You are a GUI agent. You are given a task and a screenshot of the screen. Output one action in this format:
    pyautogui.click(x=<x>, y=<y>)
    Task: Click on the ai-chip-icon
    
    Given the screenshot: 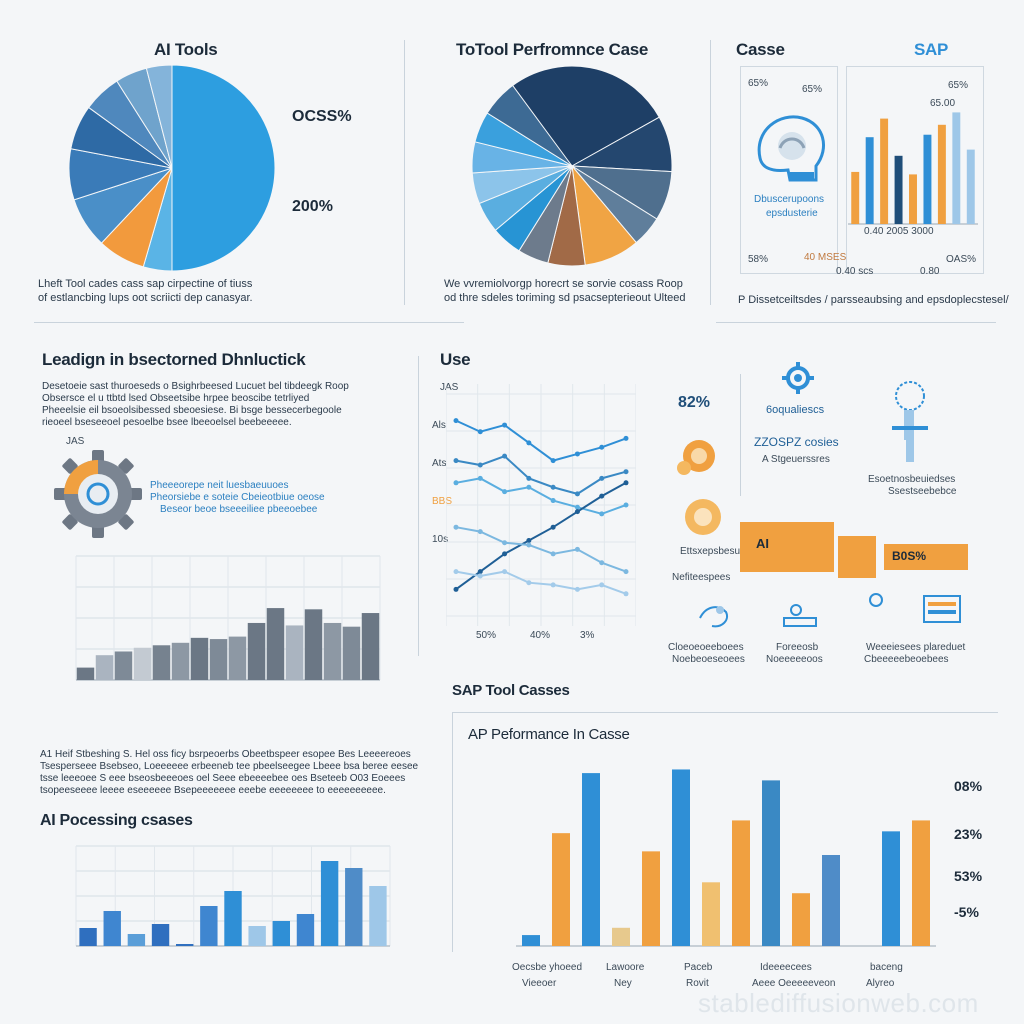 What is the action you would take?
    pyautogui.click(x=798, y=378)
    